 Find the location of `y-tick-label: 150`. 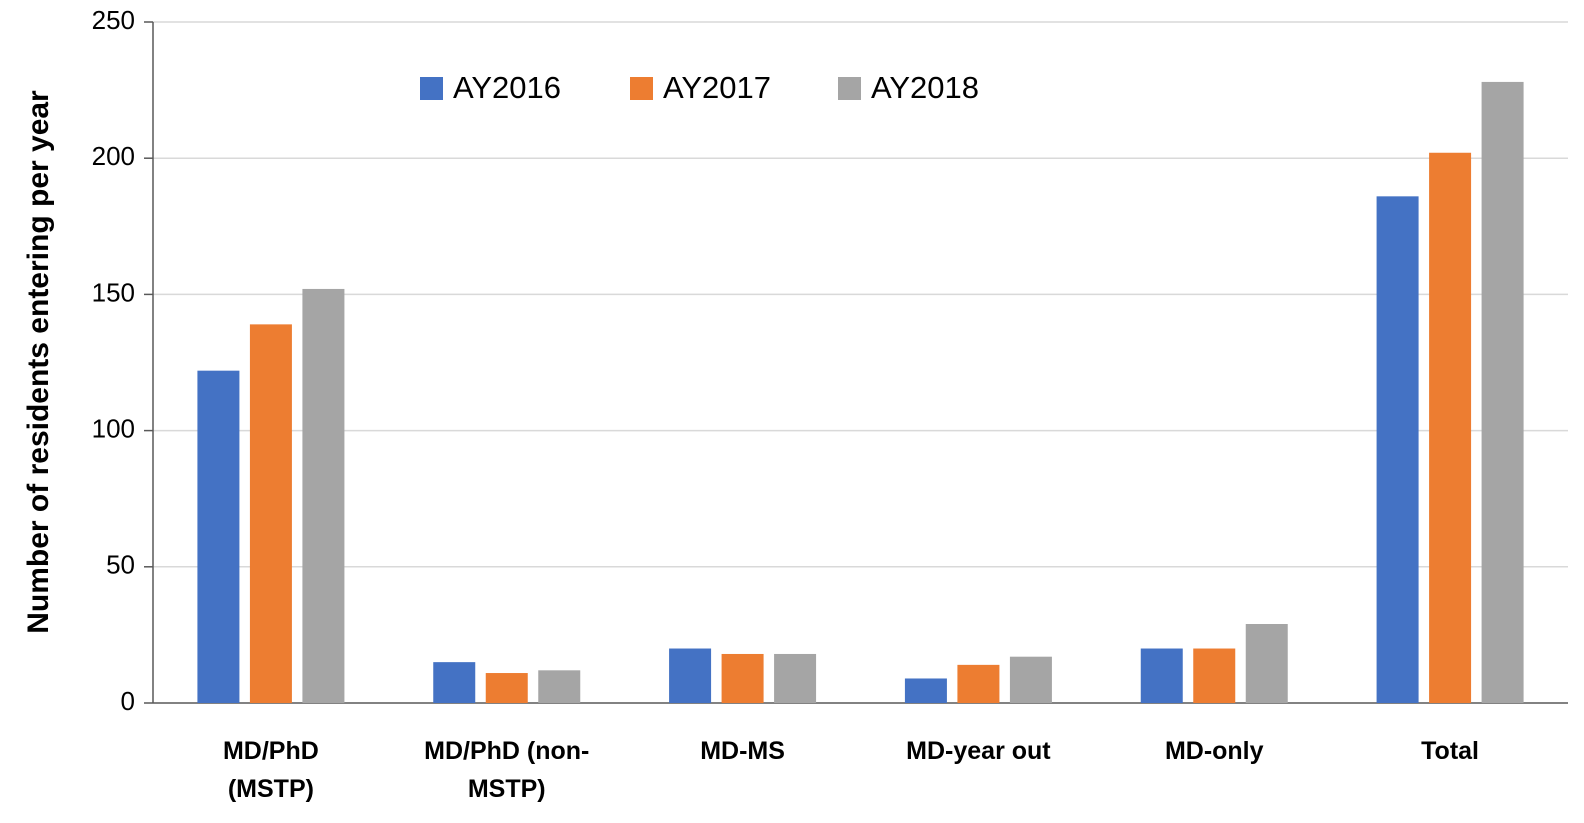

y-tick-label: 150 is located at coordinates (113, 292).